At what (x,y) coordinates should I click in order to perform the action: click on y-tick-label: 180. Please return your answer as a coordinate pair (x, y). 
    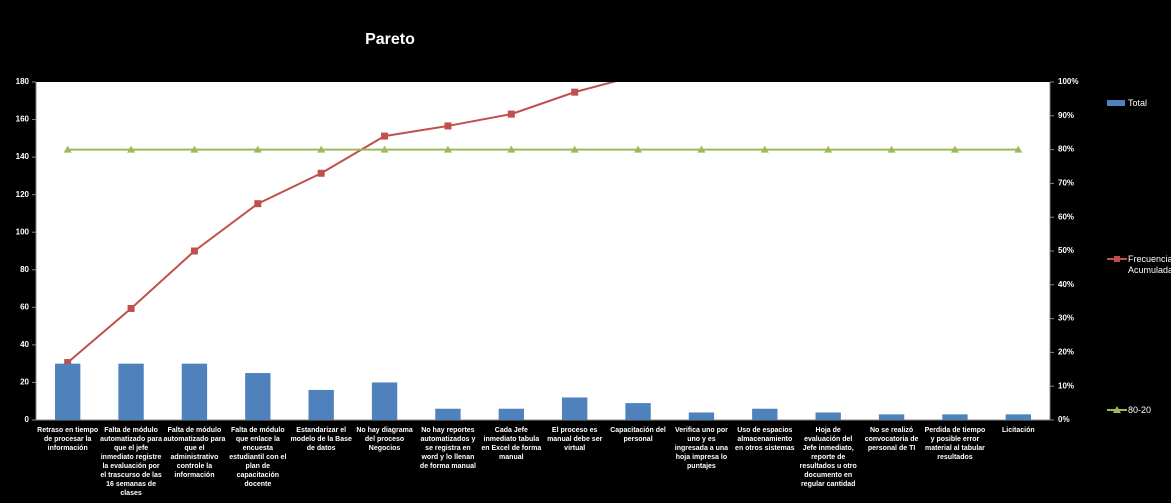
    Looking at the image, I should click on (23, 81).